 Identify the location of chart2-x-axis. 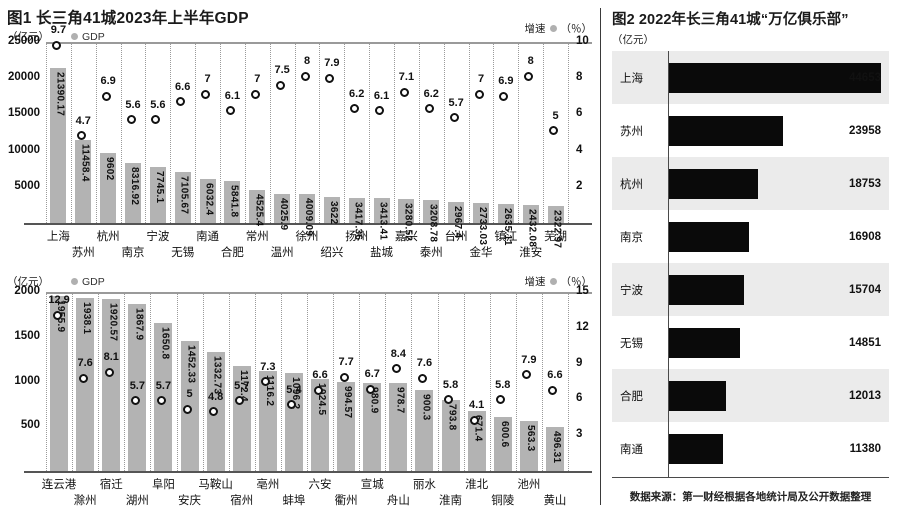
(750, 477).